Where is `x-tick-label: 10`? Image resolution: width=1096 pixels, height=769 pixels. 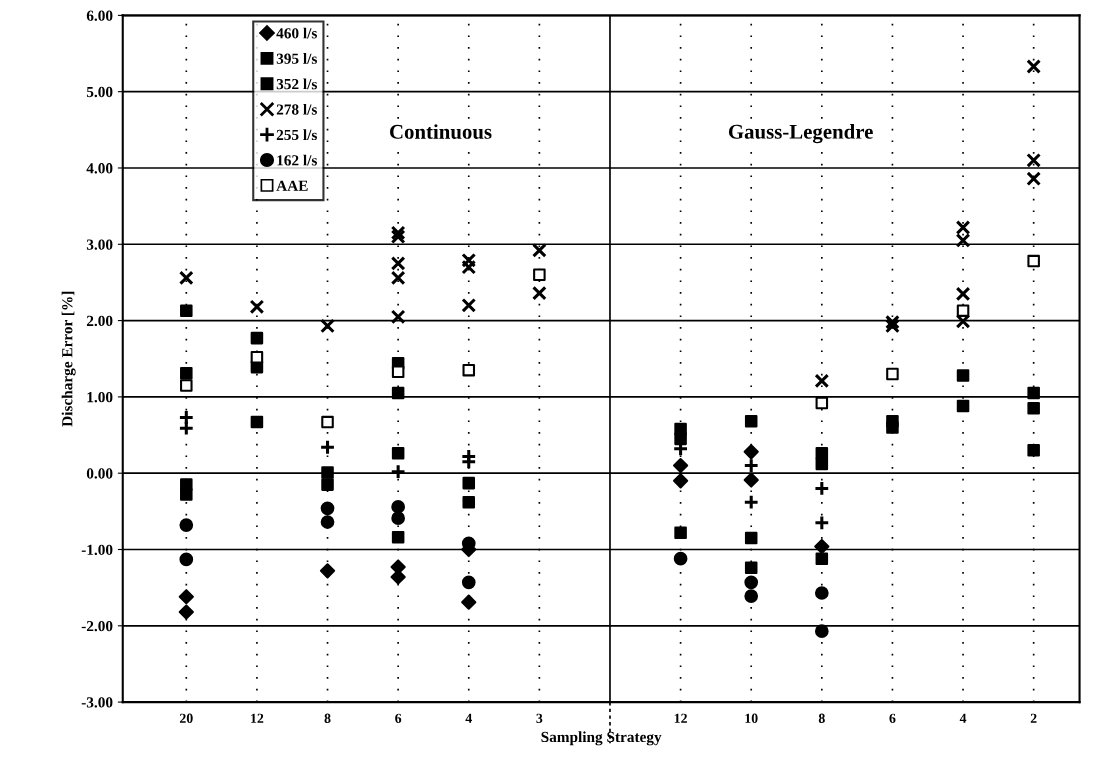 x-tick-label: 10 is located at coordinates (751, 718).